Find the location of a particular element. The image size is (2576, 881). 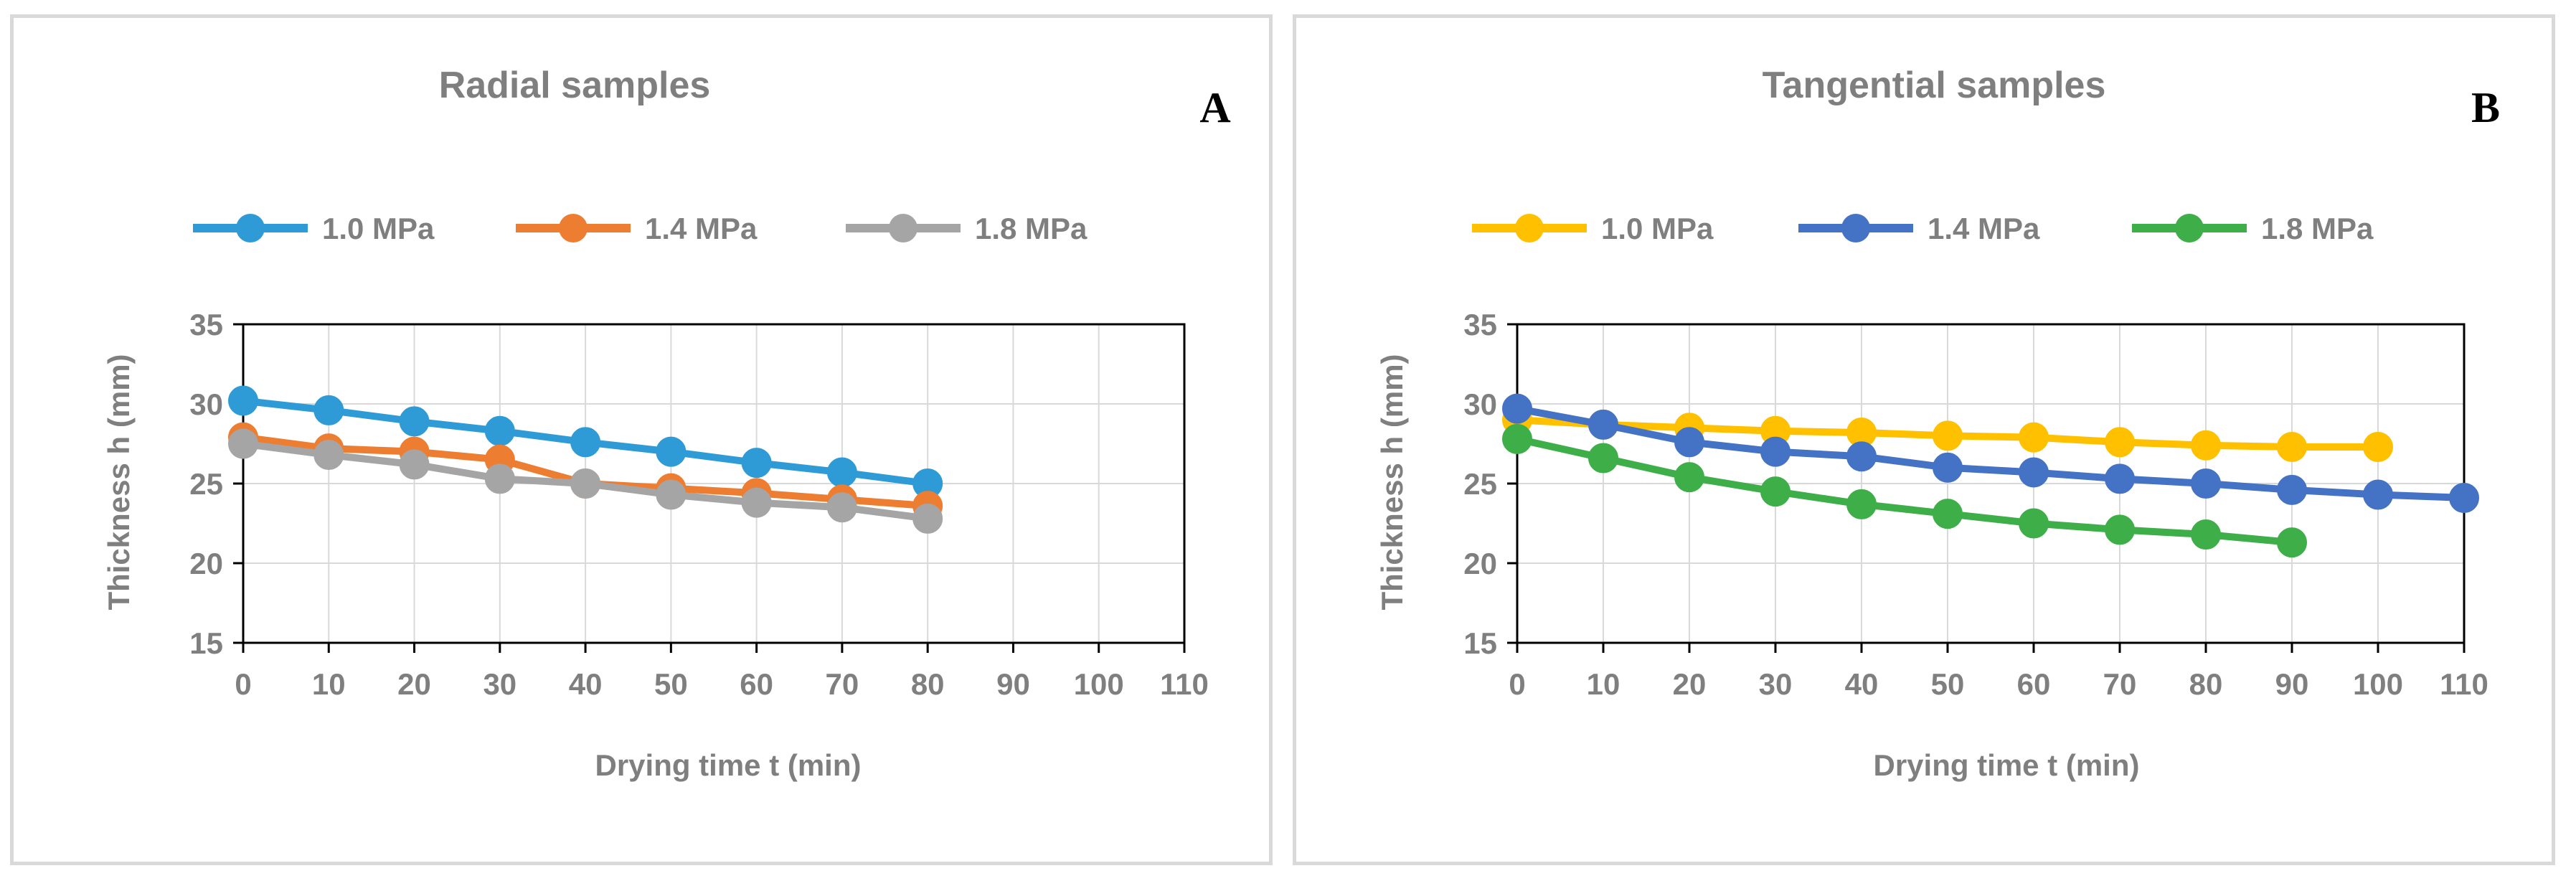

y-tick-label: 25 is located at coordinates (1480, 484).